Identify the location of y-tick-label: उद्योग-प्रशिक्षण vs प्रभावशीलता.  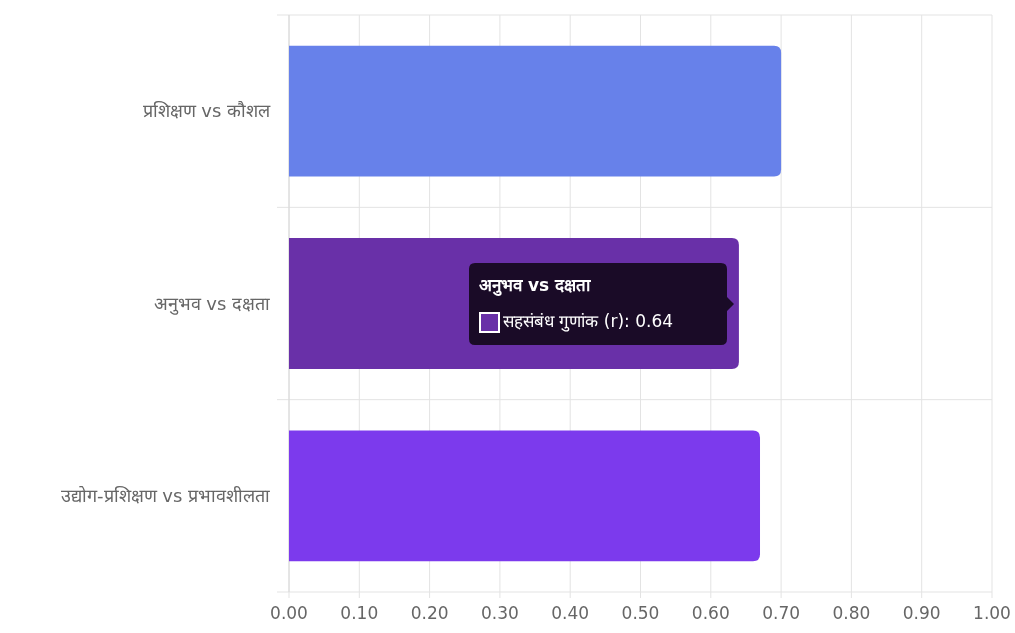
(165, 496).